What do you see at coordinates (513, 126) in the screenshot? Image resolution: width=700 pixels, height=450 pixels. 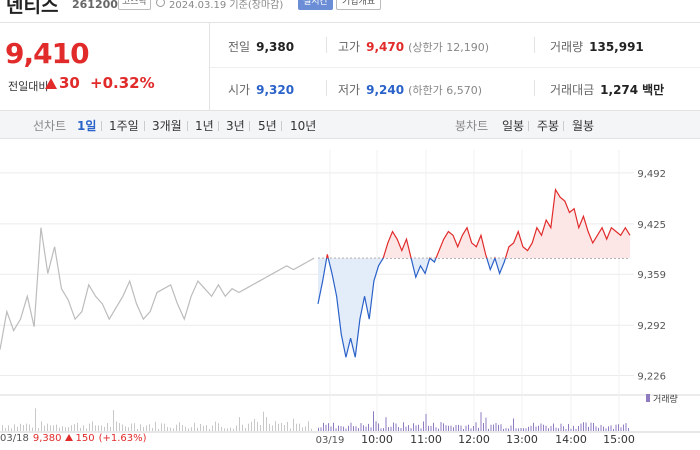 I see `candle-daily: 일봉` at bounding box center [513, 126].